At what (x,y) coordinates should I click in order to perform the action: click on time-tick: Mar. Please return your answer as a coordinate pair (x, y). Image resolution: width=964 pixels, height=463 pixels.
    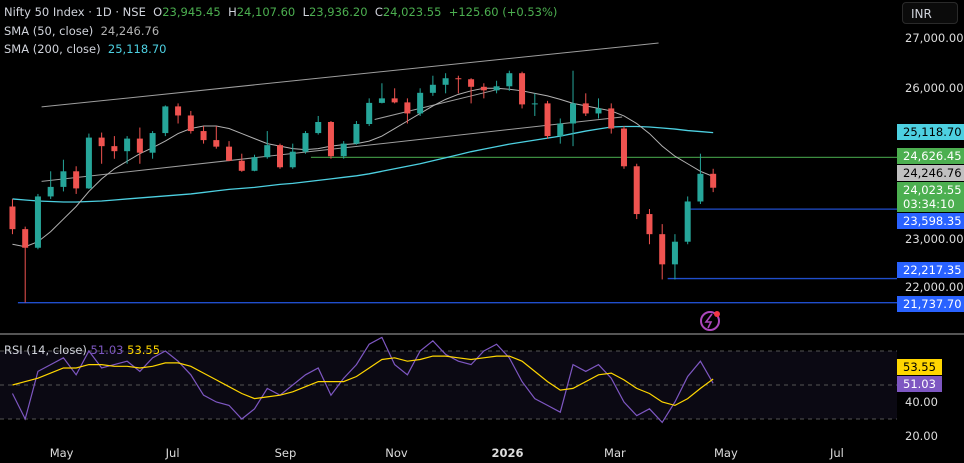
    Looking at the image, I should click on (615, 453).